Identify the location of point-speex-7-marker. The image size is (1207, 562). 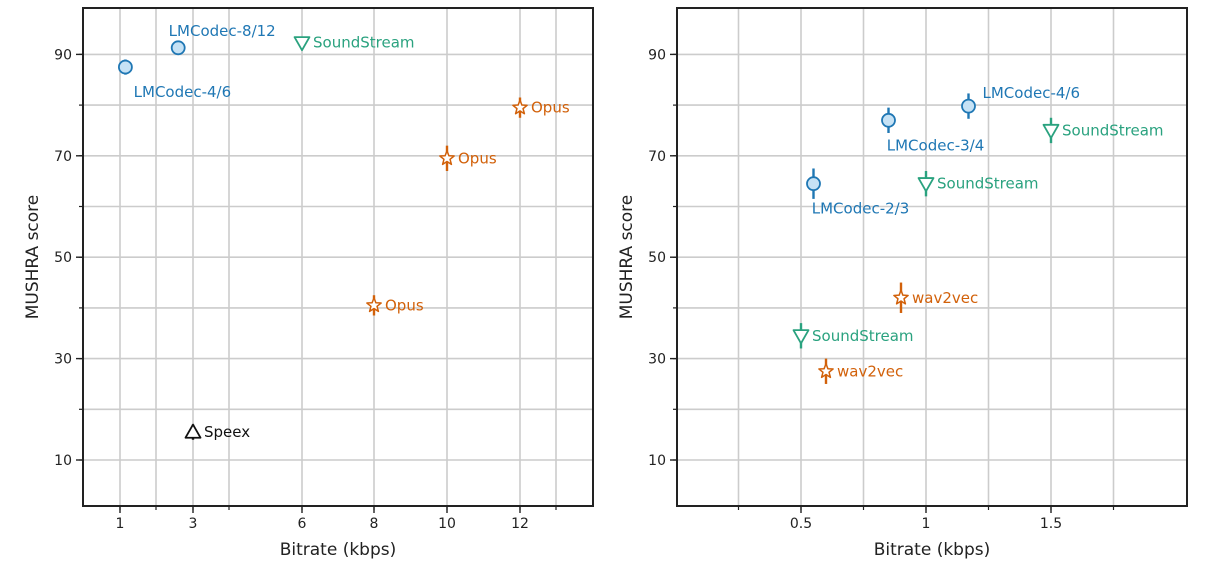
(193, 431).